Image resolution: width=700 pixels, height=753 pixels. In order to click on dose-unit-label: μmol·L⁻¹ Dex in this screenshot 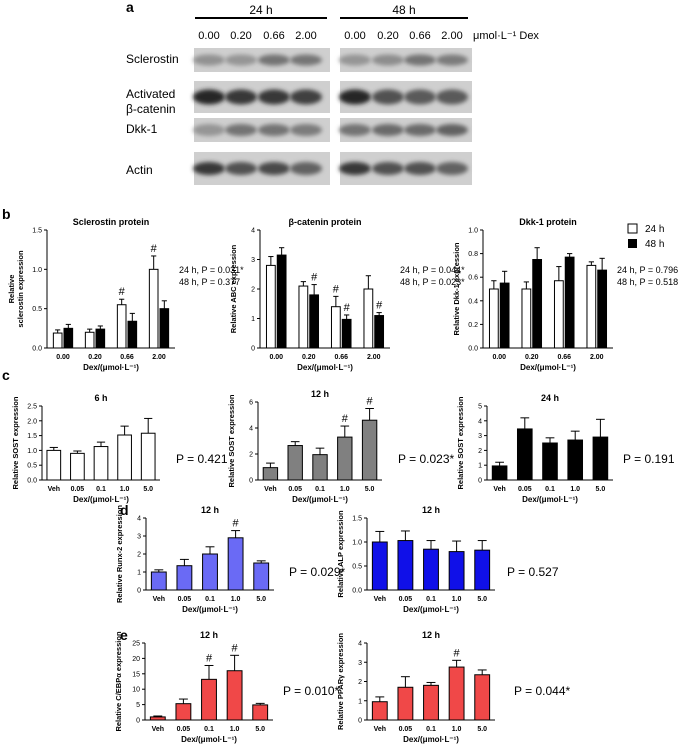, I will do `click(506, 36)`.